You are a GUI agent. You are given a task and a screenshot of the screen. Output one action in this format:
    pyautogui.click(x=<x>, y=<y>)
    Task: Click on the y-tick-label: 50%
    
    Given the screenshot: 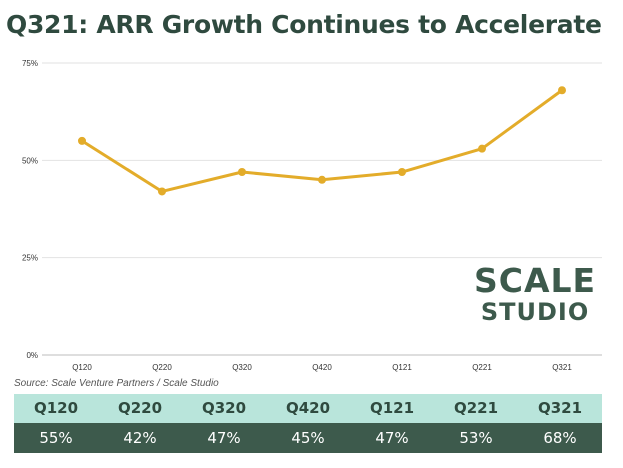 What is the action you would take?
    pyautogui.click(x=30, y=160)
    